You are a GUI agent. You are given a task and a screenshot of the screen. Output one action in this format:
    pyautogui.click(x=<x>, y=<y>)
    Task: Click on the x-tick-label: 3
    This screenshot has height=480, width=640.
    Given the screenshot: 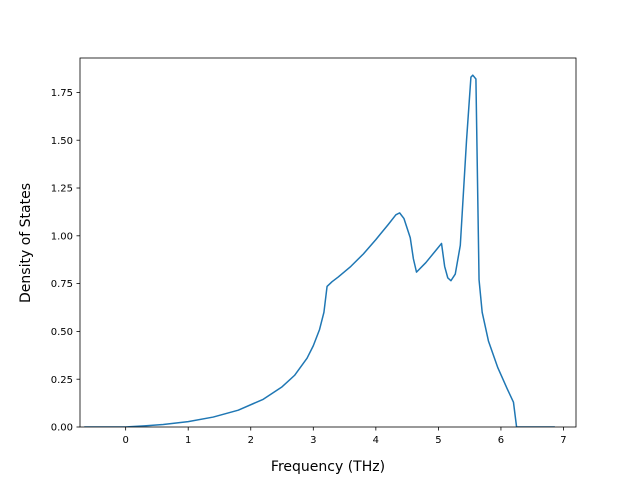 What is the action you would take?
    pyautogui.click(x=313, y=440)
    